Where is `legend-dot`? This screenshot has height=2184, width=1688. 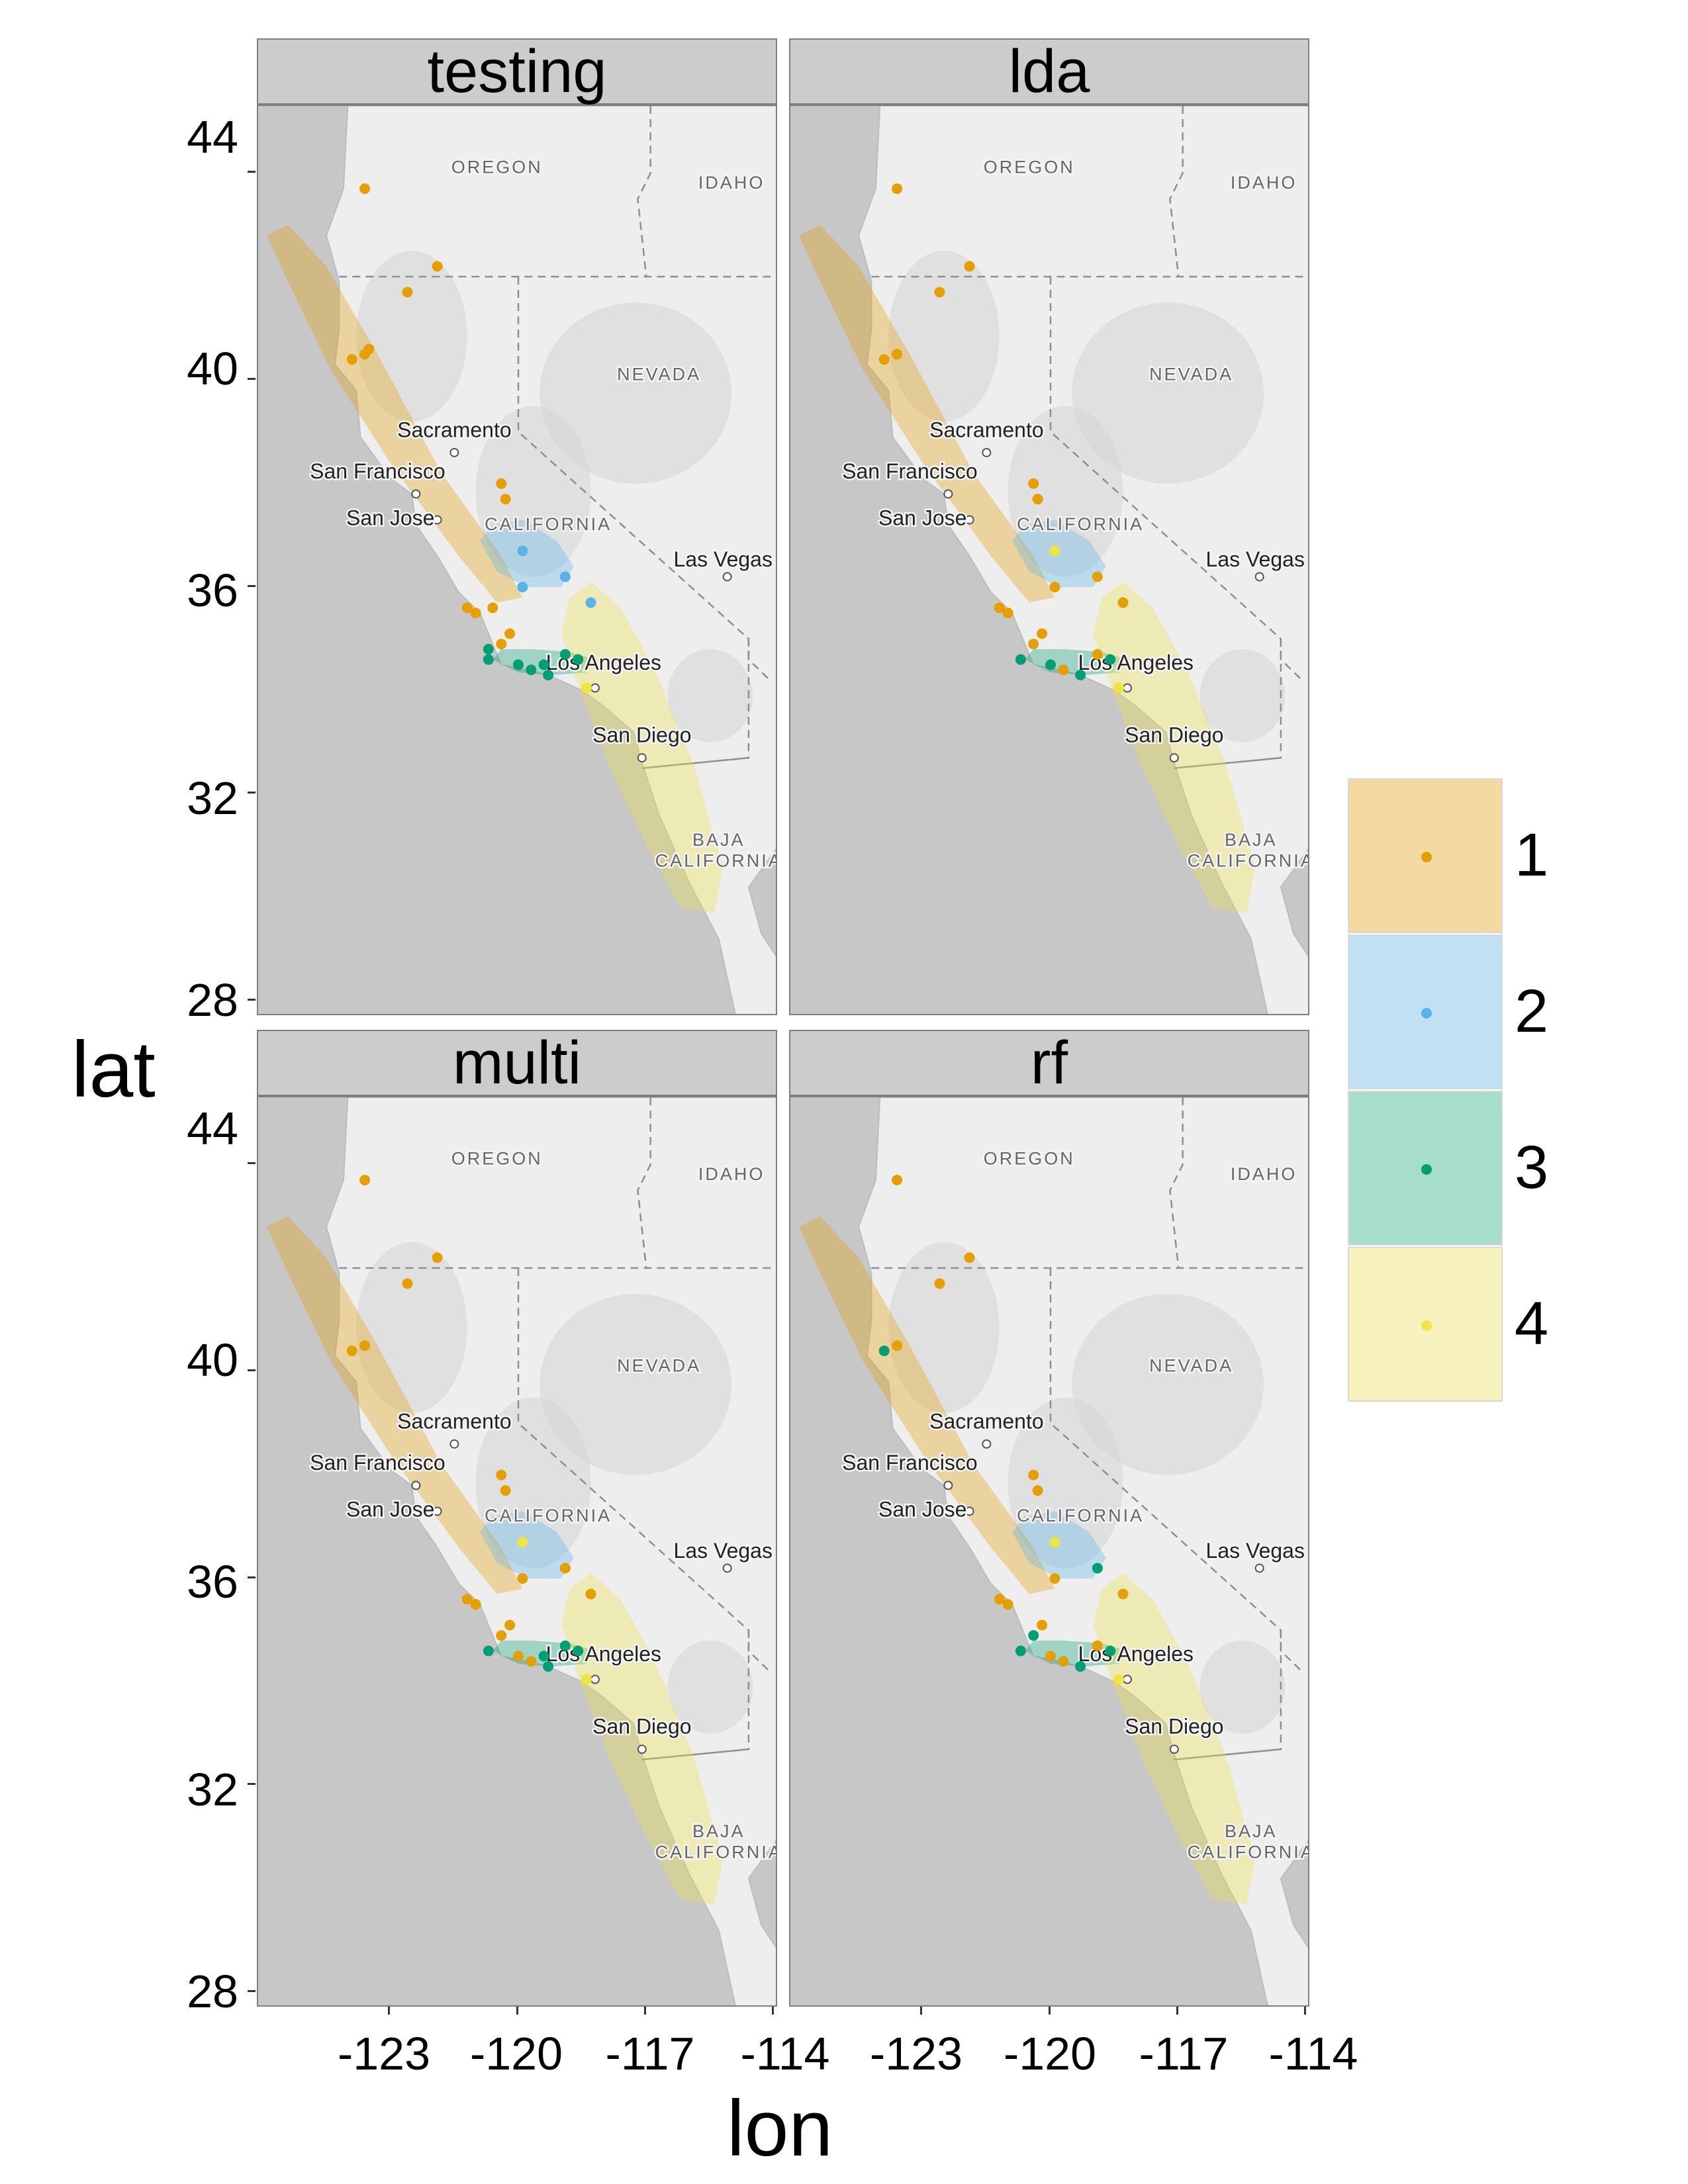 legend-dot is located at coordinates (1426, 1169).